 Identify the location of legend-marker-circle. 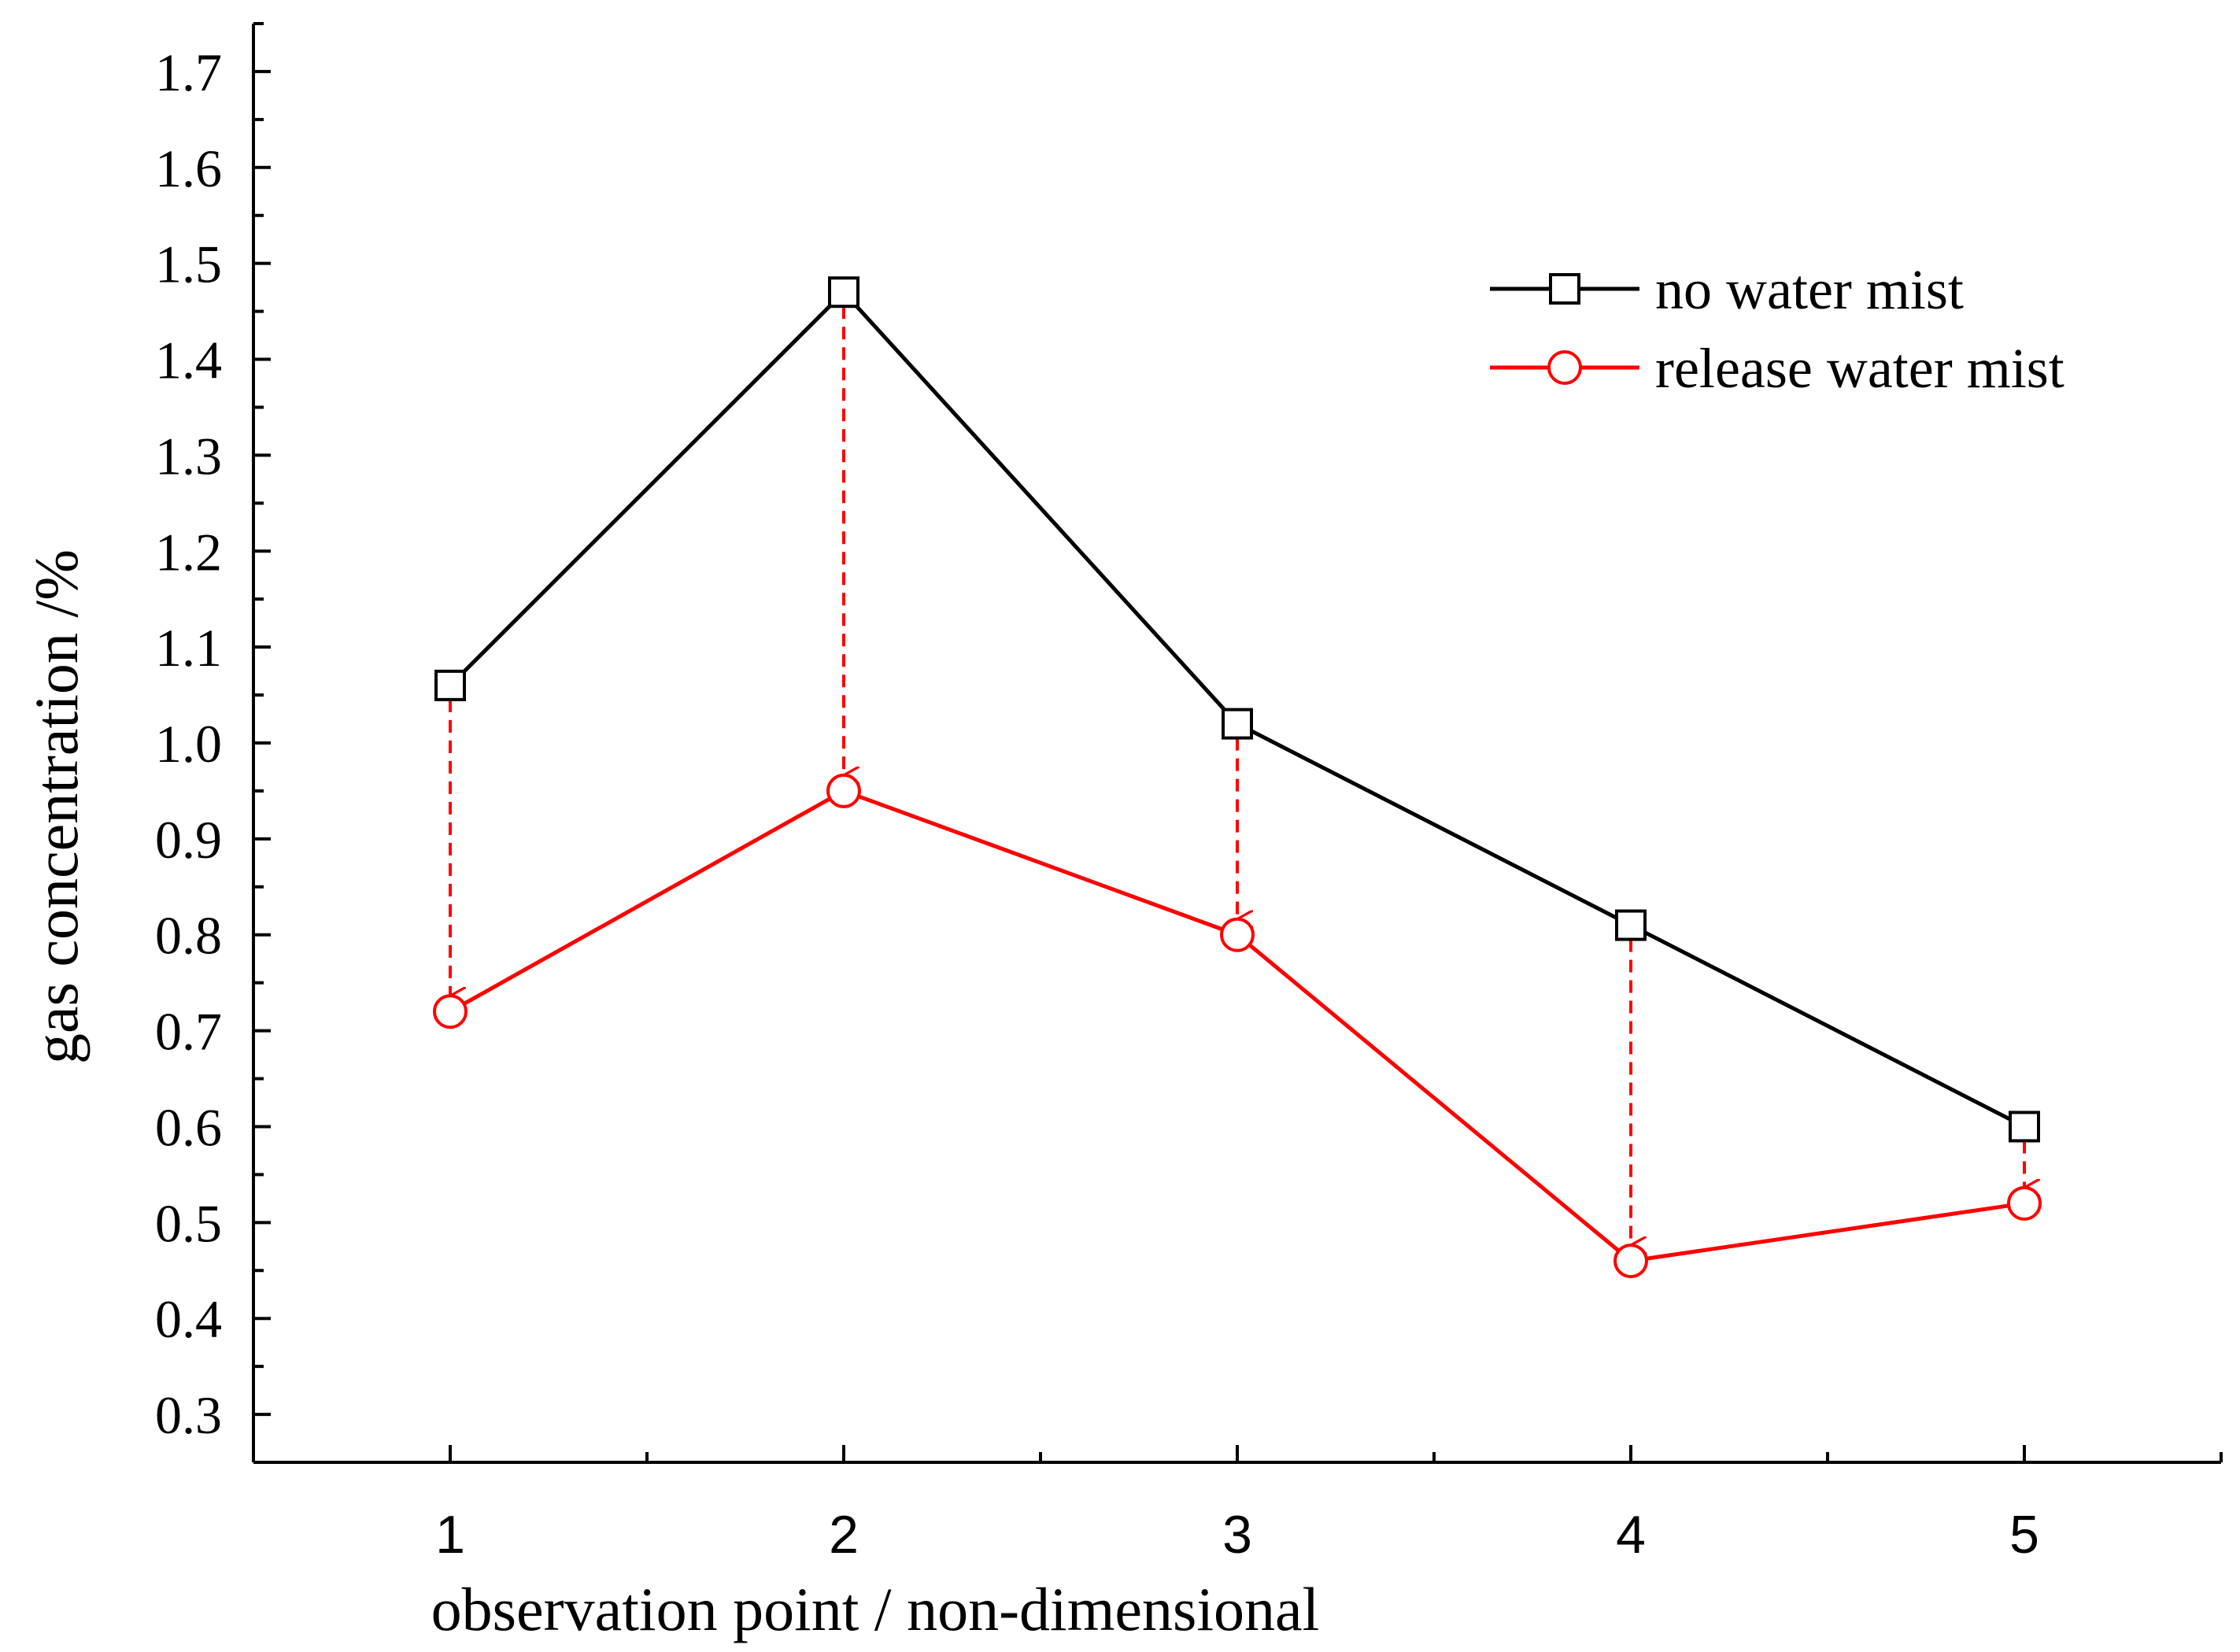
(1564, 368).